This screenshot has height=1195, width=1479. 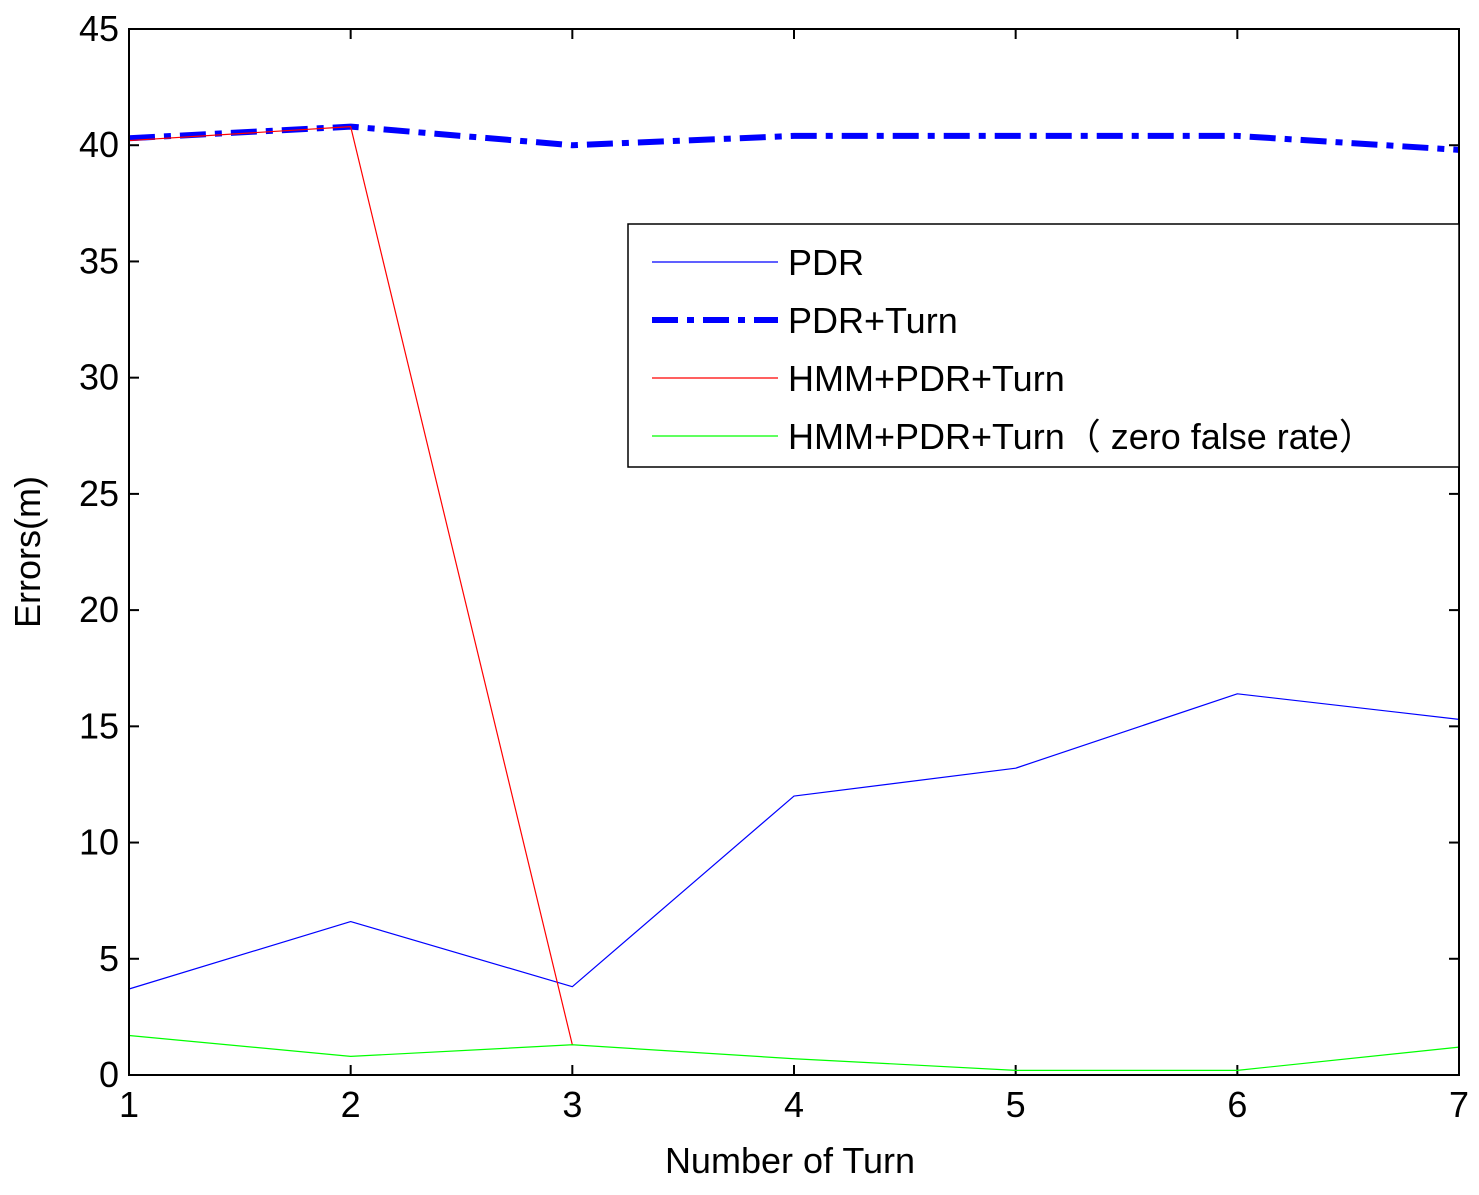 I want to click on y-tick-label: 35, so click(x=99, y=260).